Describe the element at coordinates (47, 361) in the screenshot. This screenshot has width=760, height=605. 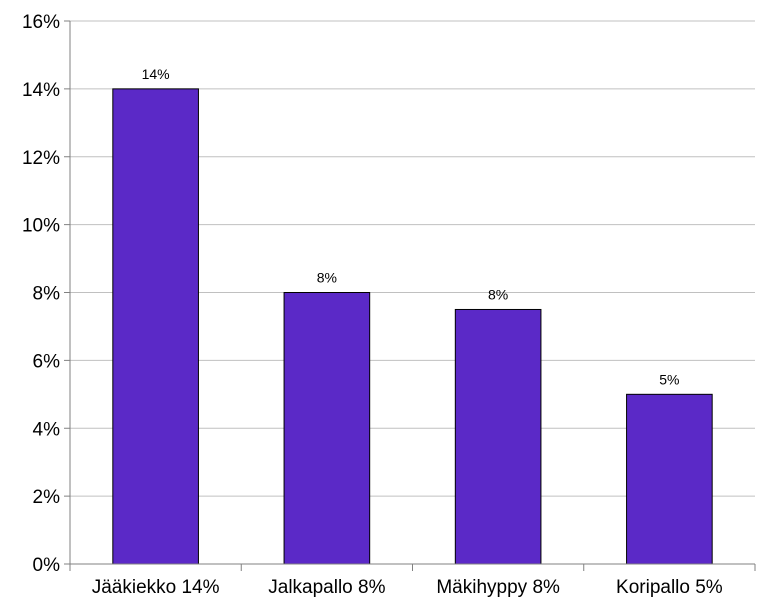
I see `y-tick-label: 6%` at that location.